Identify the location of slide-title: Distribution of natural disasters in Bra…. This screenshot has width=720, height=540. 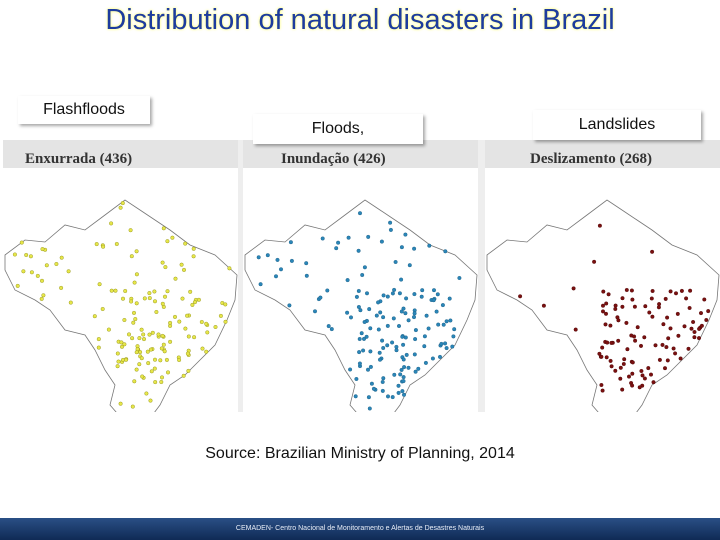
(360, 20).